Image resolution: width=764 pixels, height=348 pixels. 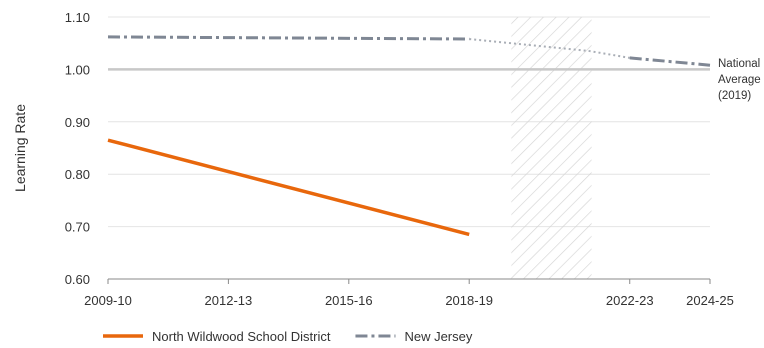 What do you see at coordinates (77, 279) in the screenshot?
I see `y-tick-label: 0.60` at bounding box center [77, 279].